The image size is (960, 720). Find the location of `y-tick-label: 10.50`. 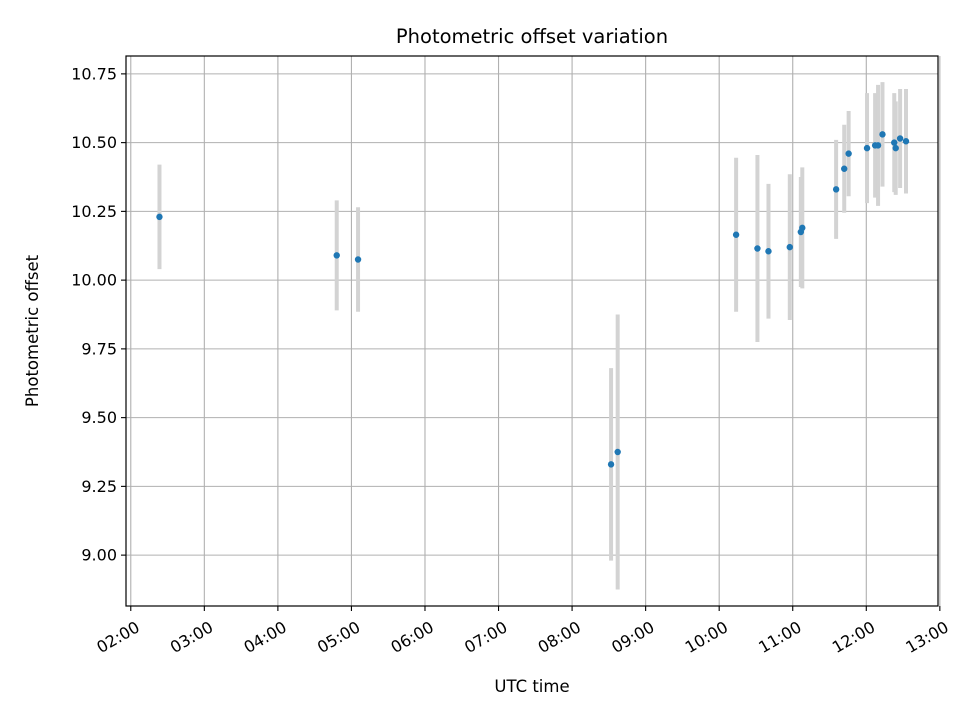

y-tick-label: 10.50 is located at coordinates (94, 142).